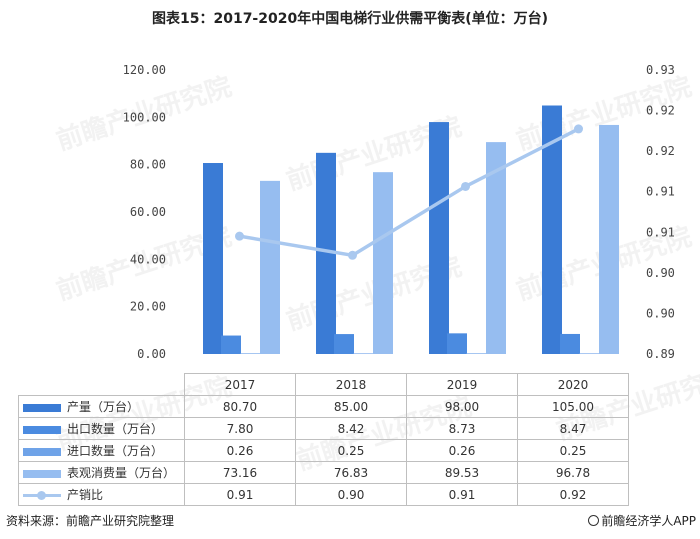  I want to click on legend-label: 表观消费量（万台）, so click(121, 473).